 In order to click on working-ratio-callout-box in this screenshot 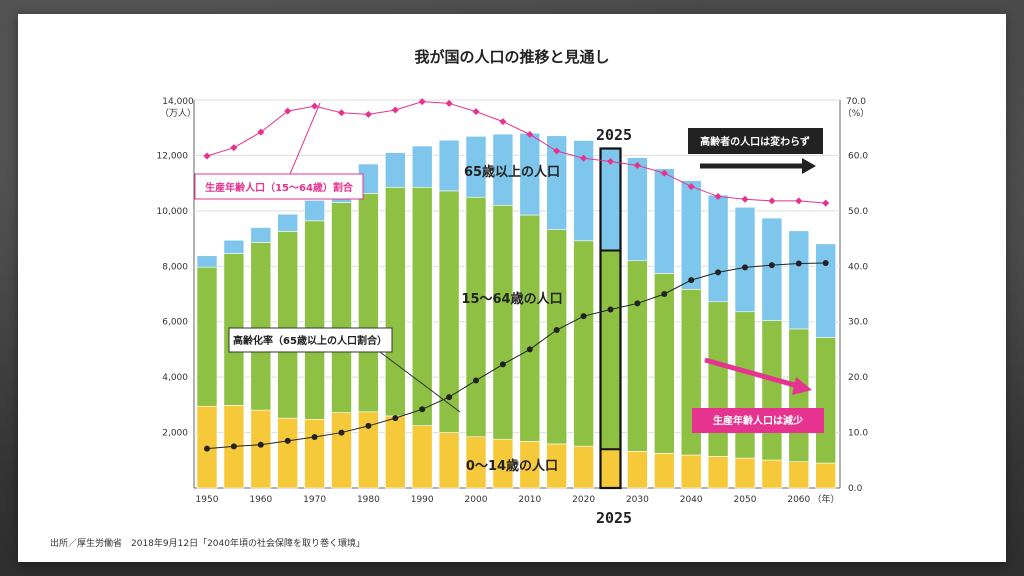, I will do `click(279, 186)`.